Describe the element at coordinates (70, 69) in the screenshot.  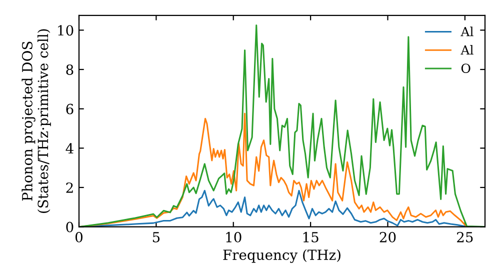
I see `y-tick-label: 8` at that location.